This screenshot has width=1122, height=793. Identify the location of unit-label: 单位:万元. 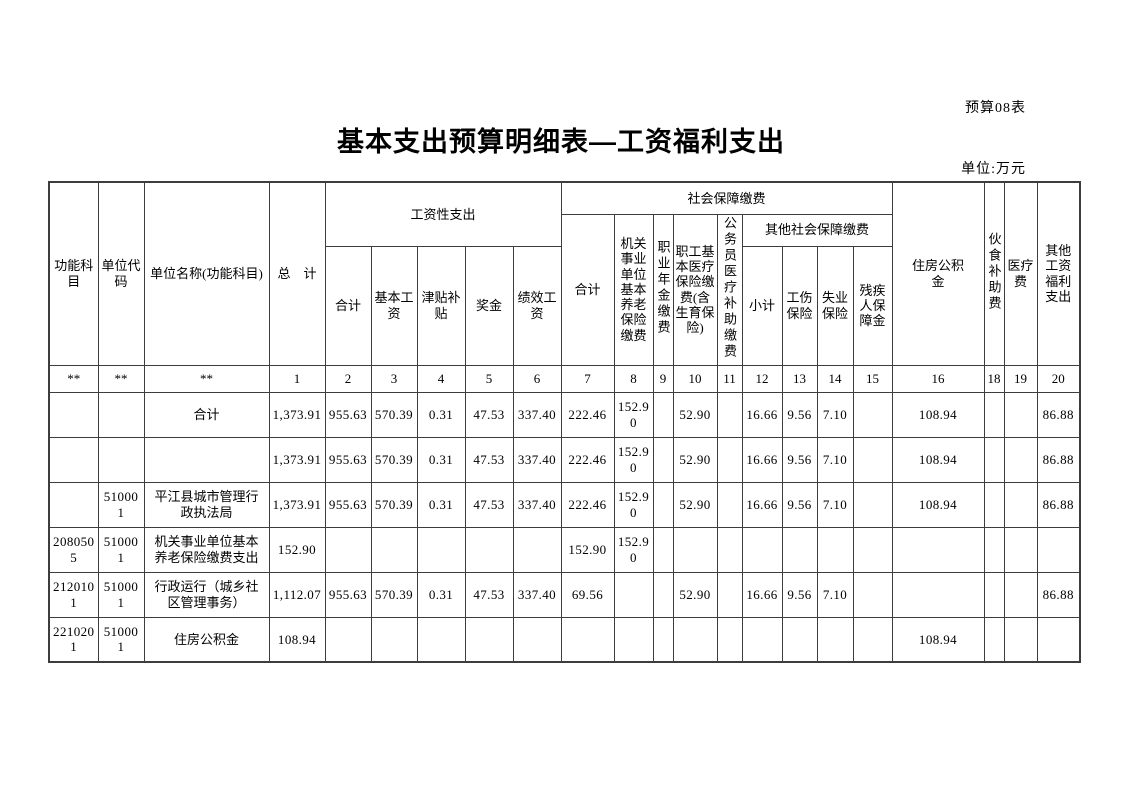
(993, 169).